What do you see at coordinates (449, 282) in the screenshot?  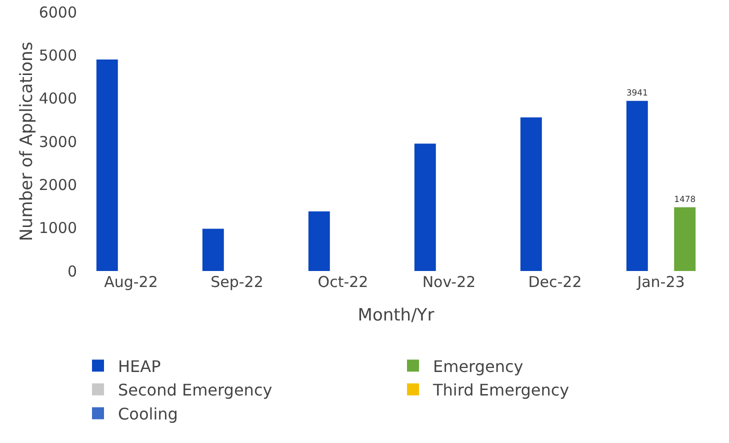 I see `x-tick-label: Nov-22` at bounding box center [449, 282].